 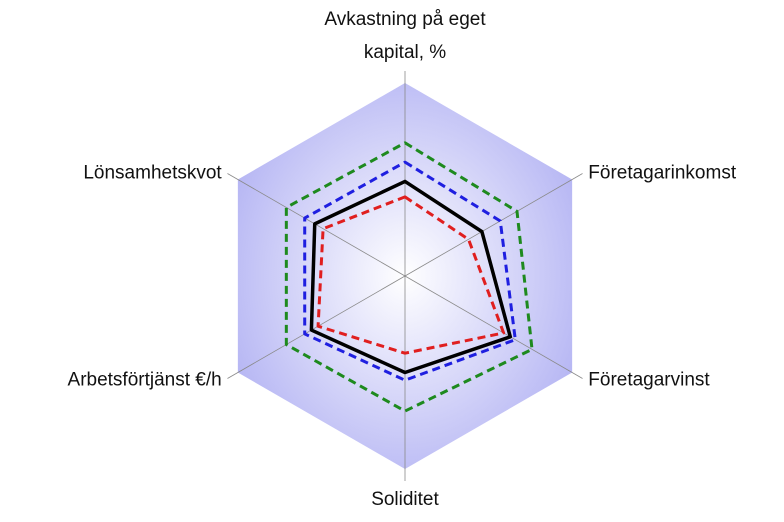 I want to click on axis-label: Soliditet, so click(x=405, y=499).